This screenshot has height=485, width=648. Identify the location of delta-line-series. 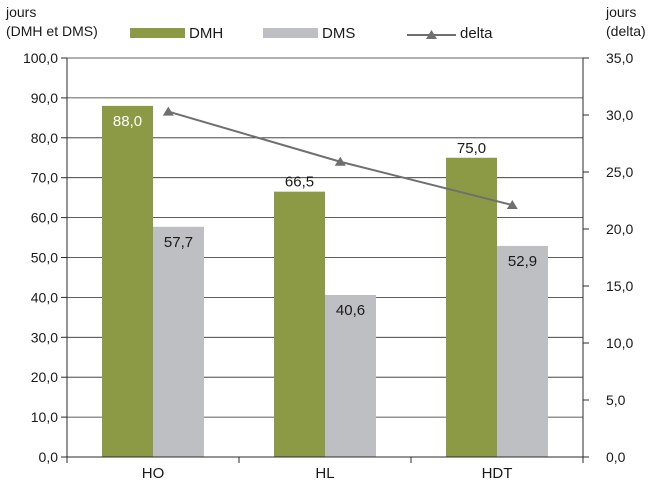
(340, 158).